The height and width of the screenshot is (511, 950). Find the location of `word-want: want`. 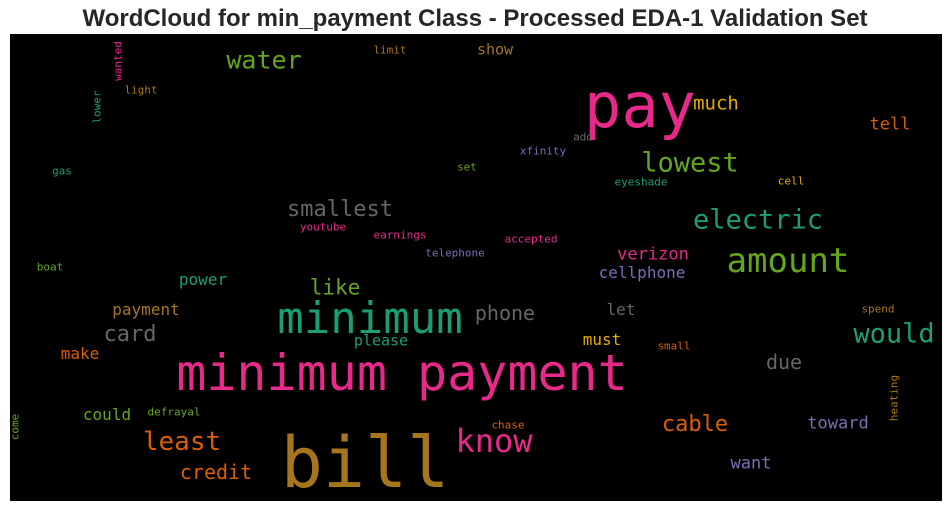

word-want: want is located at coordinates (751, 463).